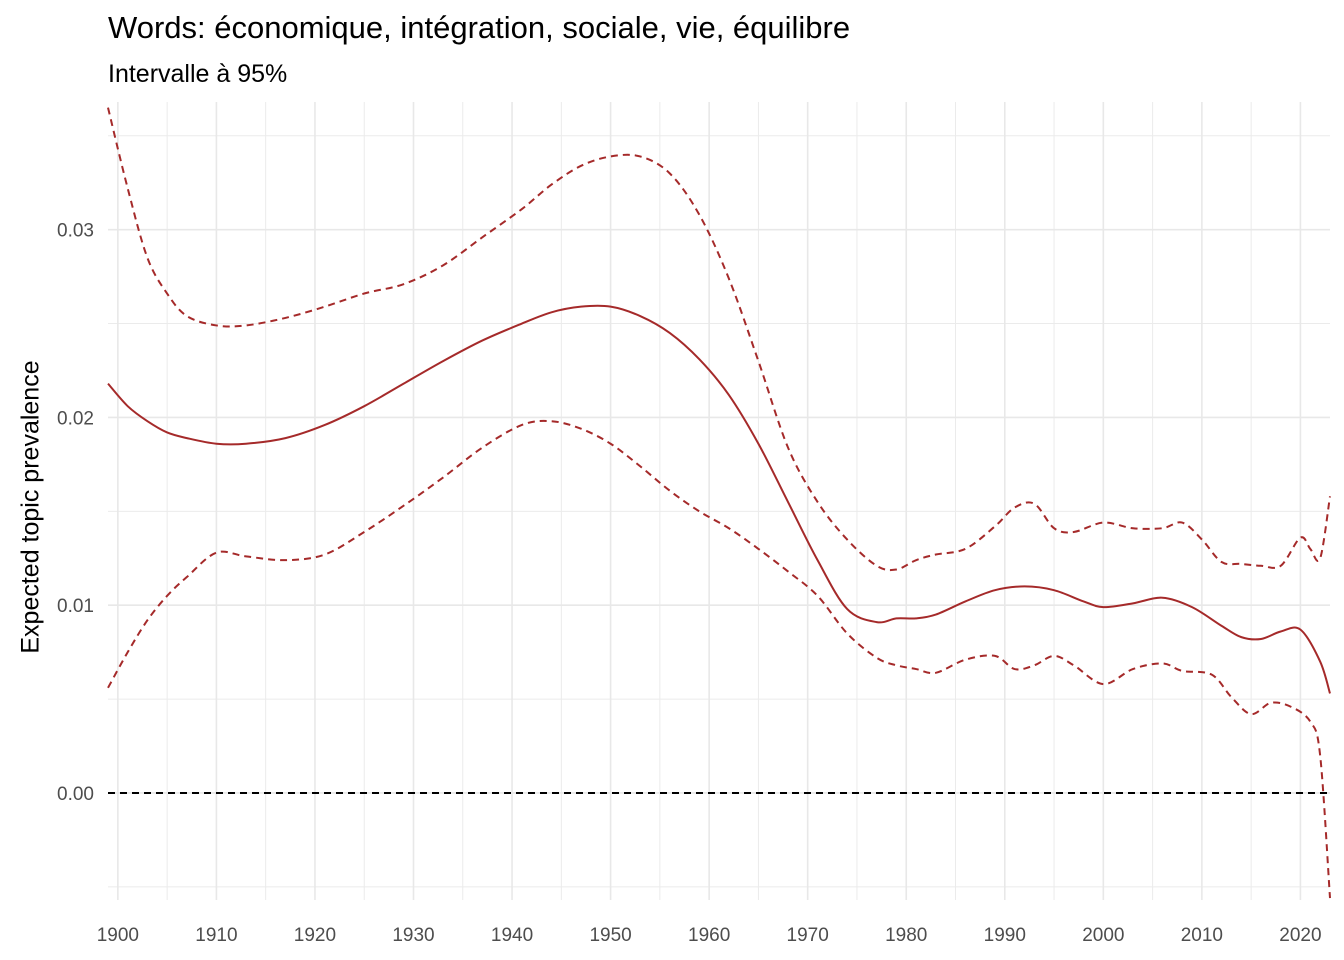 This screenshot has width=1344, height=960. I want to click on x-tick-label: 1900, so click(118, 935).